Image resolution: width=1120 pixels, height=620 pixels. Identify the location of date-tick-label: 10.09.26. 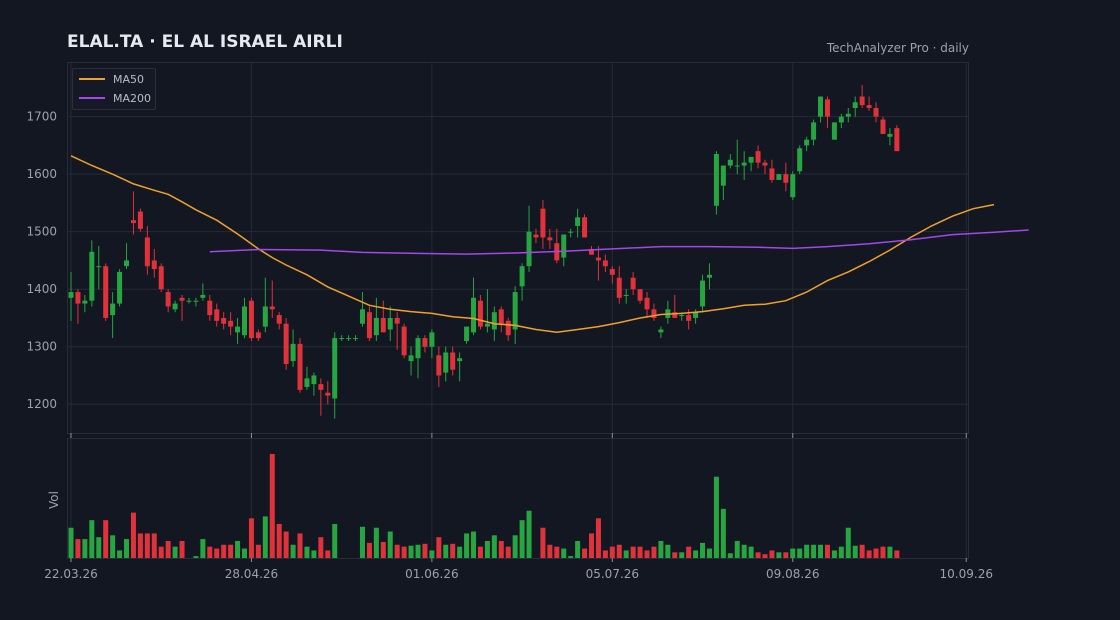
(966, 574).